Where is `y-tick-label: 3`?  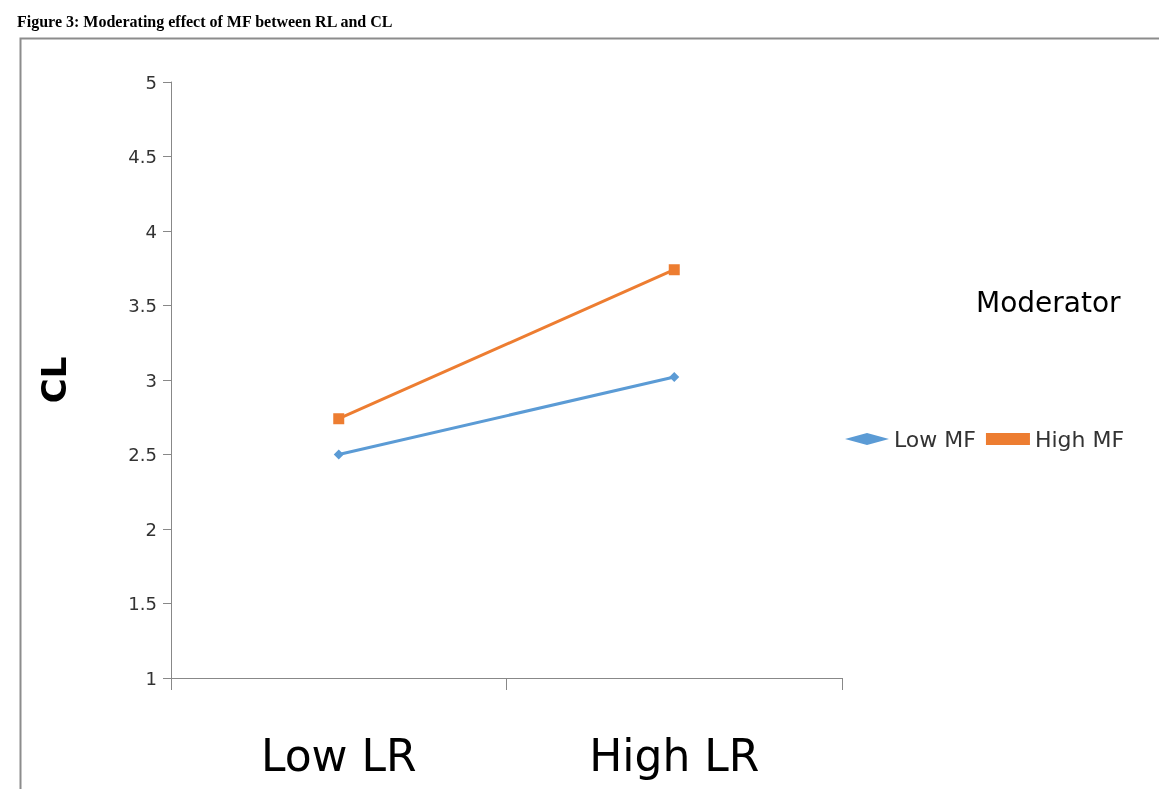
y-tick-label: 3 is located at coordinates (151, 380).